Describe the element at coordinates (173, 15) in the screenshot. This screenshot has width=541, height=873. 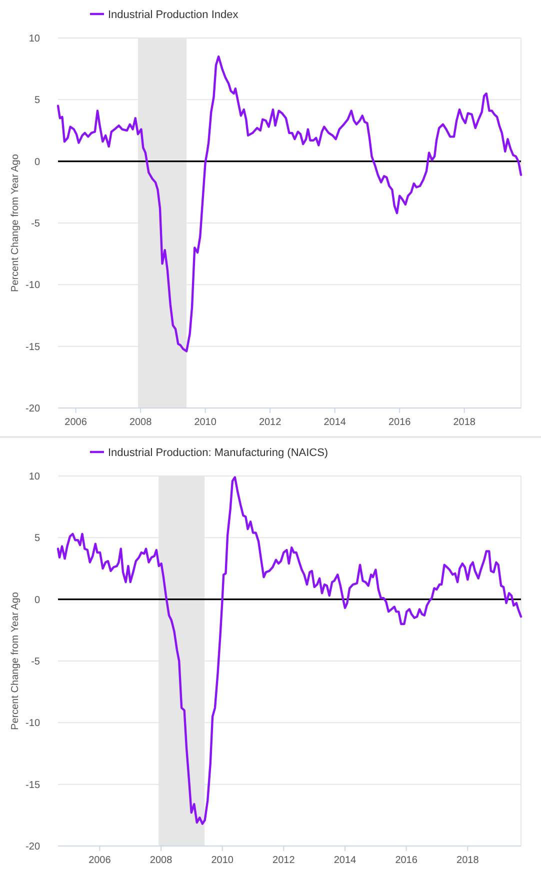
I see `legend-label: Industrial Production Index` at that location.